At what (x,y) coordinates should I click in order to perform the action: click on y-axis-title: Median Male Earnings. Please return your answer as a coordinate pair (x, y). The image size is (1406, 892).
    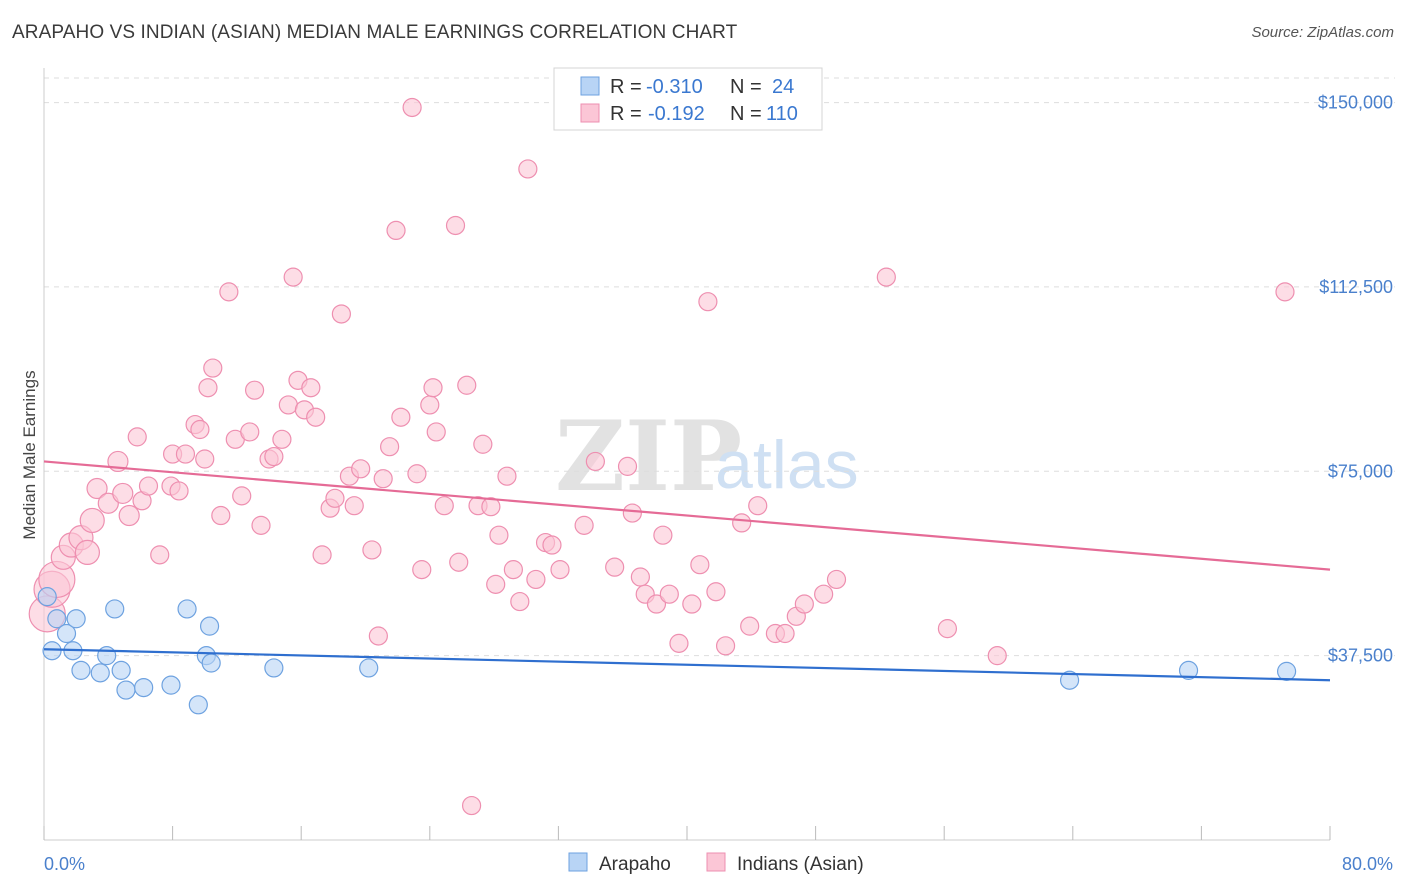
    Looking at the image, I should click on (29, 454).